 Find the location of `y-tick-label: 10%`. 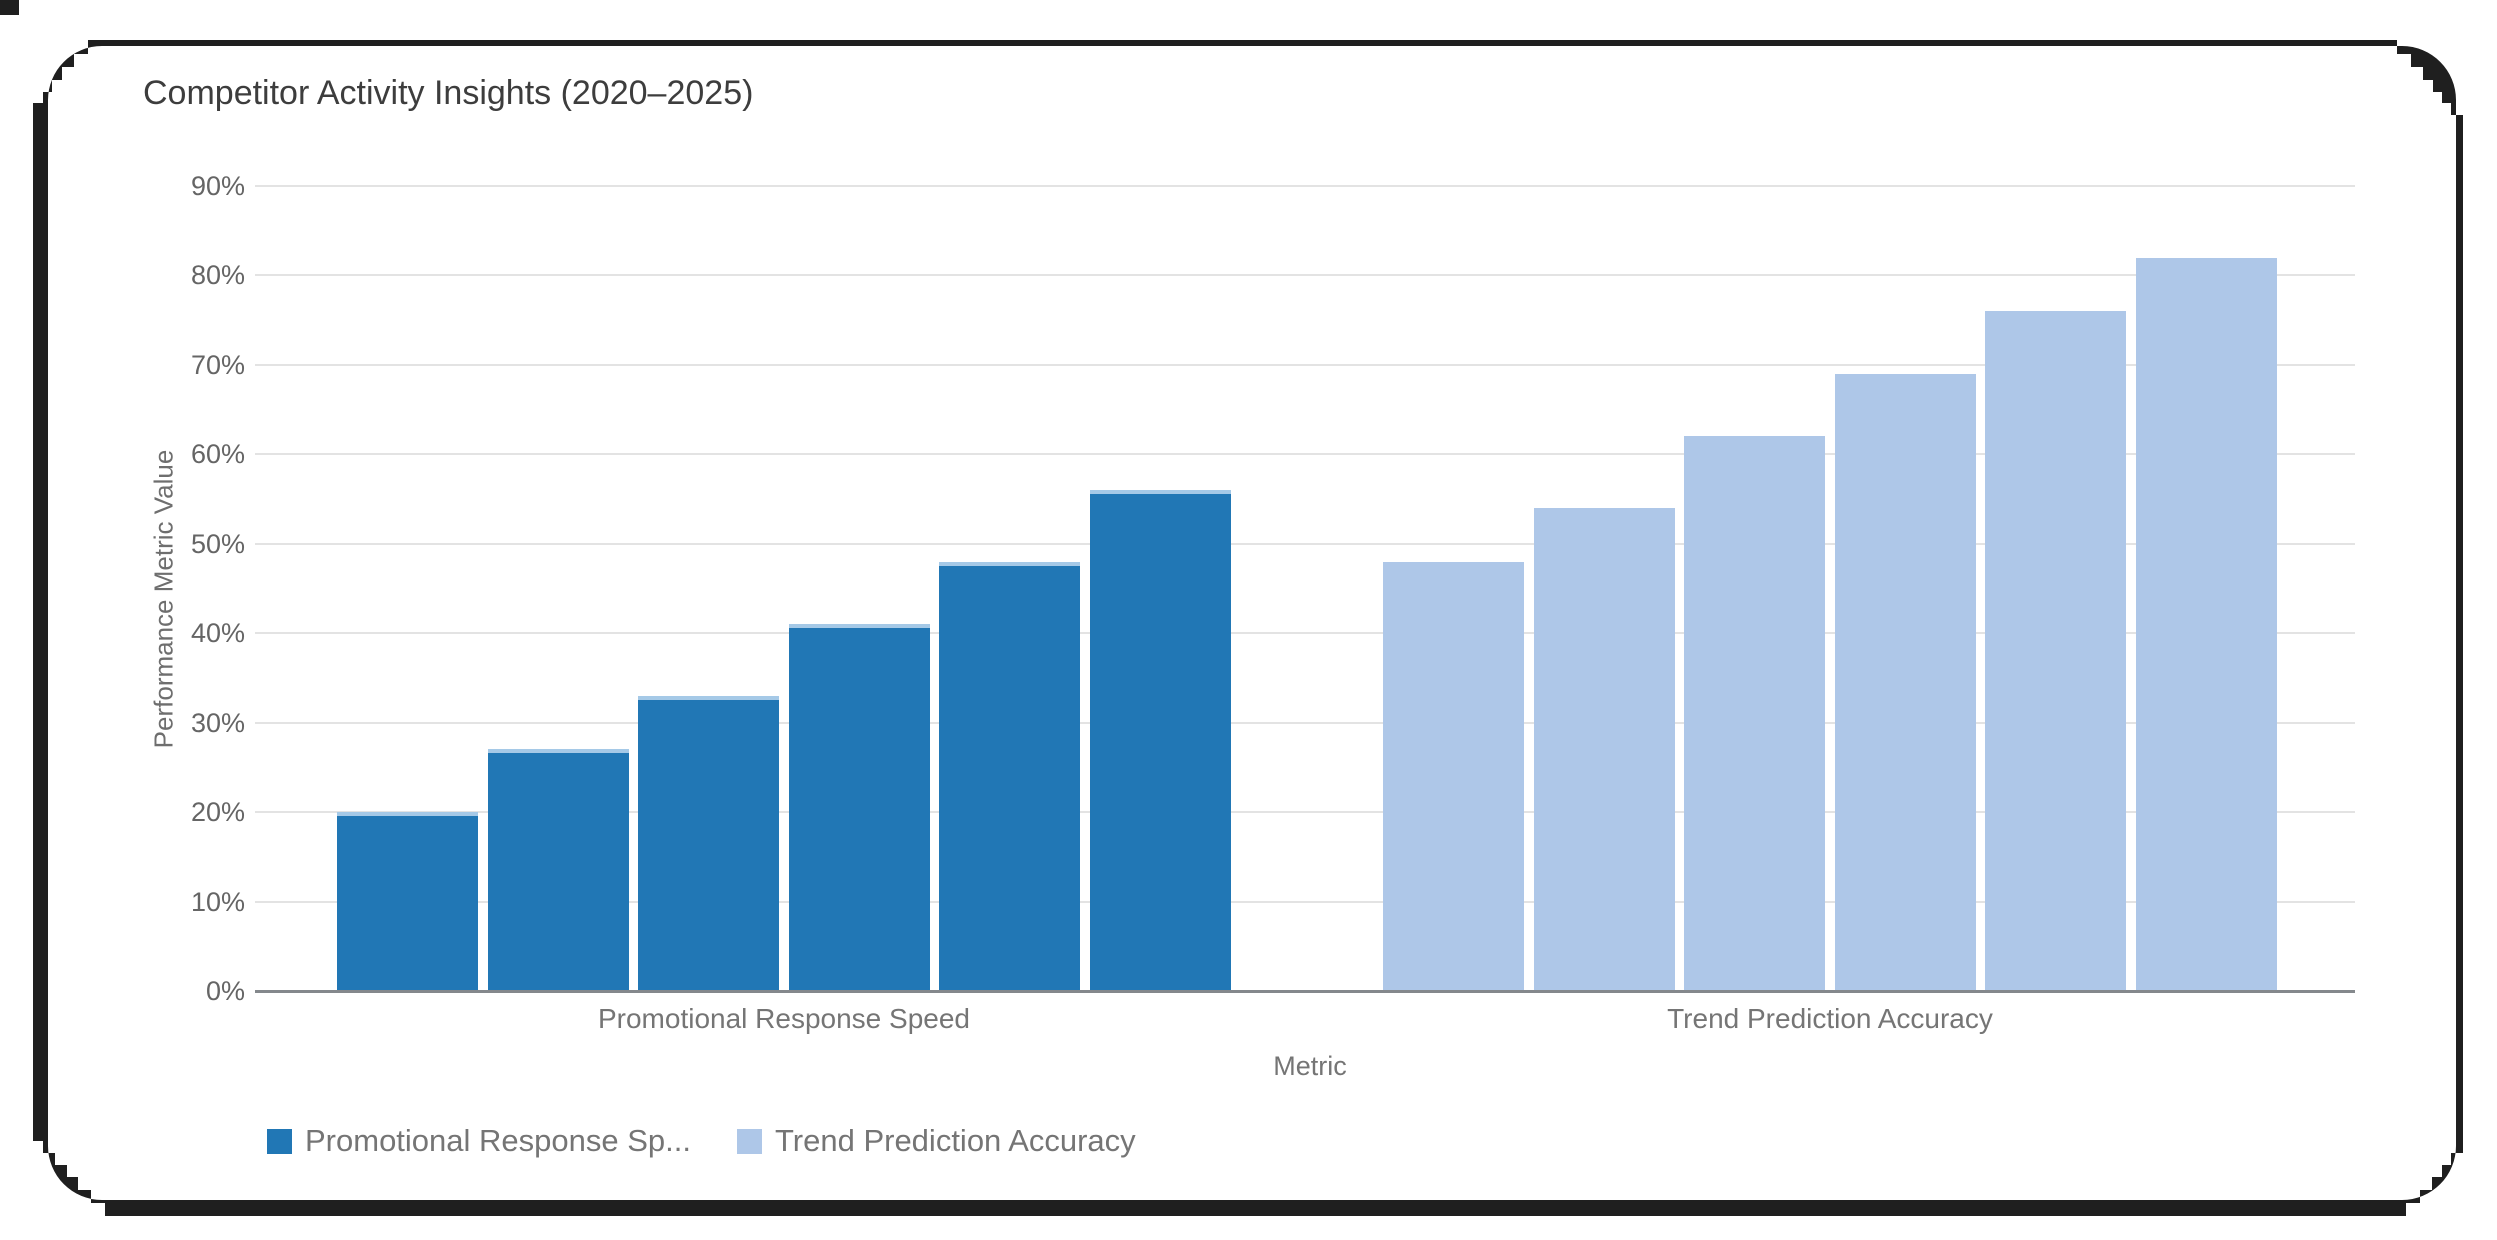

y-tick-label: 10% is located at coordinates (217, 901).